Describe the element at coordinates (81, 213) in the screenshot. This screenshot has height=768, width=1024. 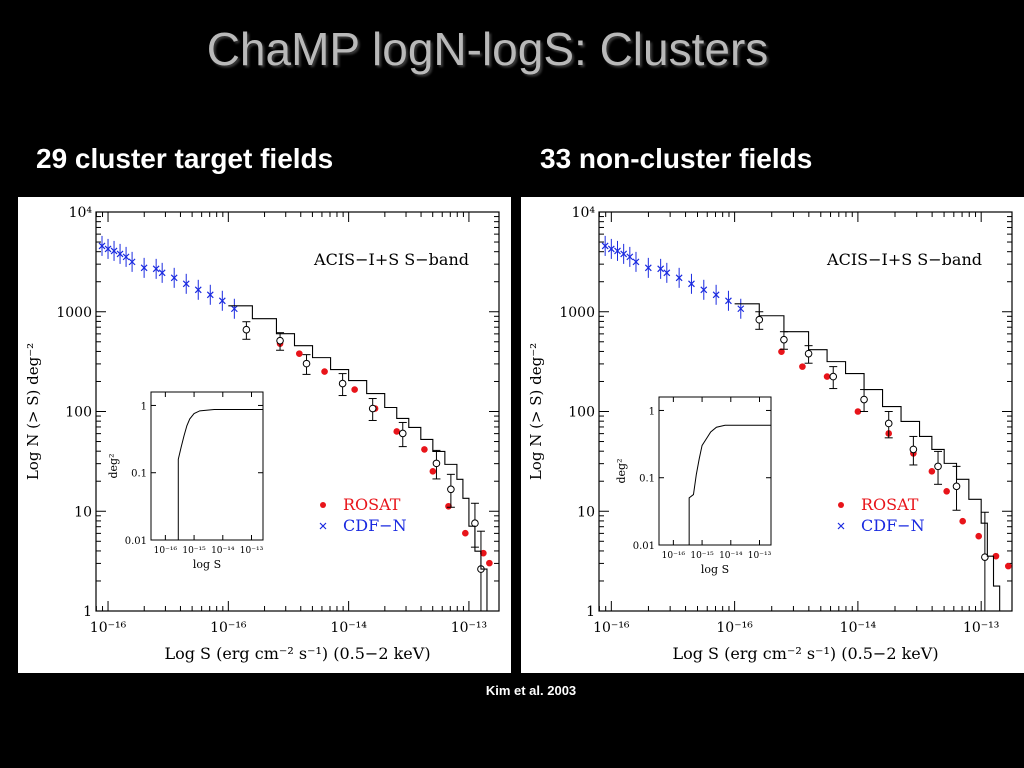
I see `y-tick-label: 10⁴` at that location.